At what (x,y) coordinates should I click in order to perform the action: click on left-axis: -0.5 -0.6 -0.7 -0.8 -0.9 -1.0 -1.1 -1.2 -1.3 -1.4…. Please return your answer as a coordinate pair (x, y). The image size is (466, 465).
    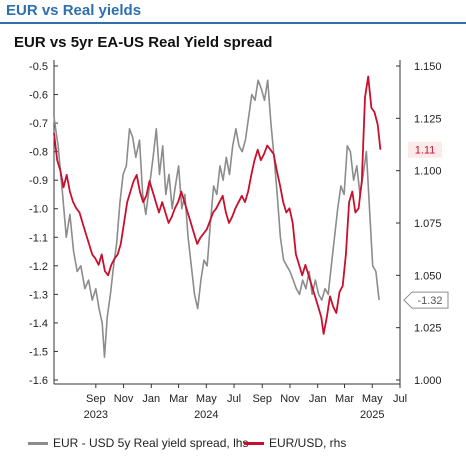
    Looking at the image, I should click on (43, 224).